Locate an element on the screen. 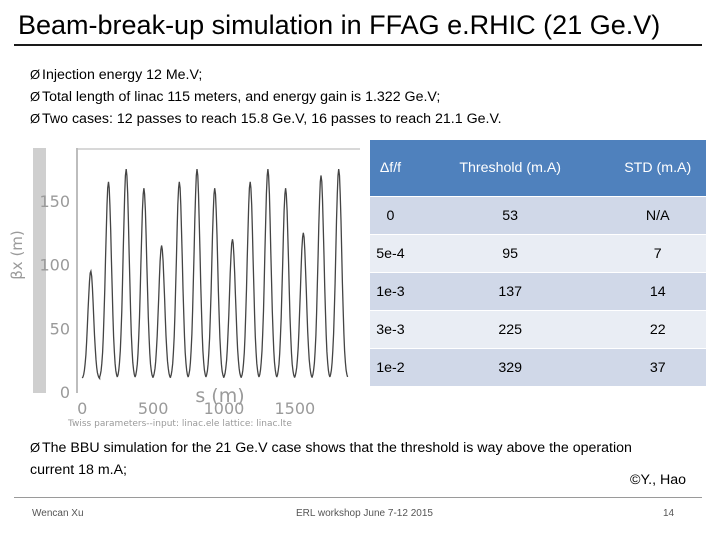  beta-function-line is located at coordinates (215, 275).